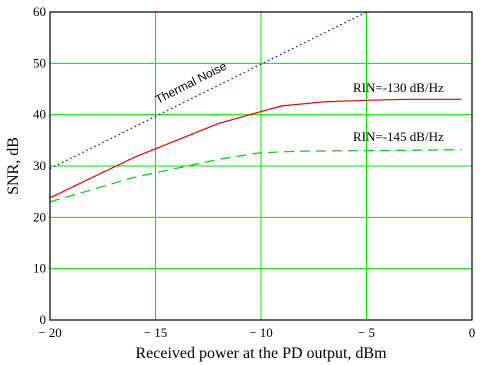  What do you see at coordinates (39, 268) in the screenshot?
I see `y-tick-label-1: 10` at bounding box center [39, 268].